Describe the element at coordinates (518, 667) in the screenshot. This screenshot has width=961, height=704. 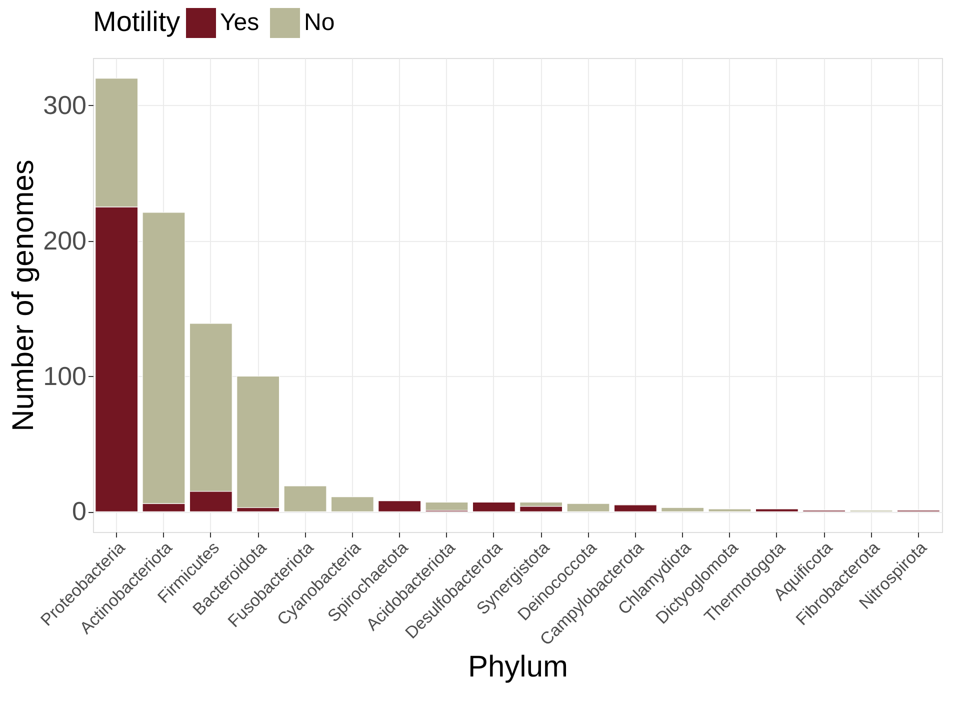
I see `x-axis-title: Phylum` at that location.